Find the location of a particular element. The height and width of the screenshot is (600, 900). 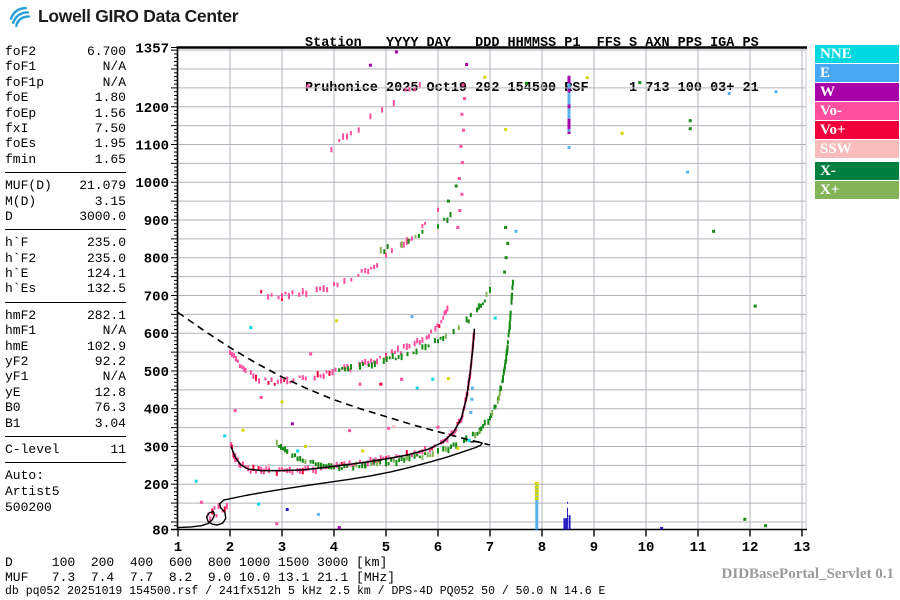

y-axis-tick-label: 500 is located at coordinates (156, 373).